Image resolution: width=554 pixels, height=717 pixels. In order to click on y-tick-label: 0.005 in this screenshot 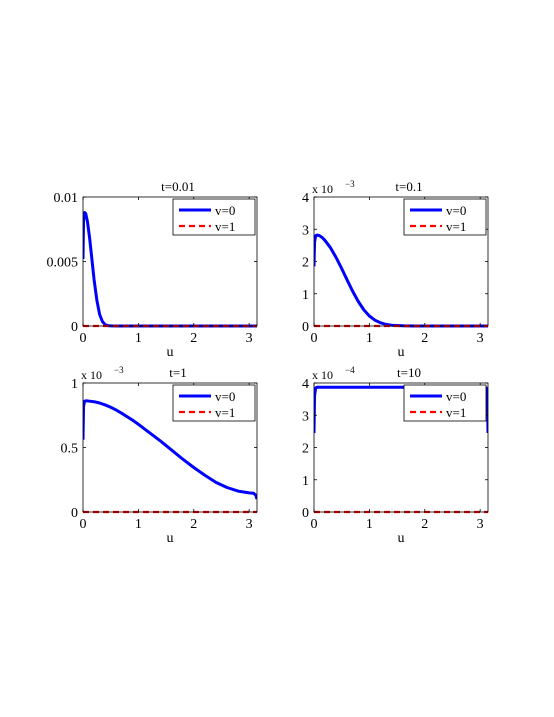, I will do `click(63, 263)`.